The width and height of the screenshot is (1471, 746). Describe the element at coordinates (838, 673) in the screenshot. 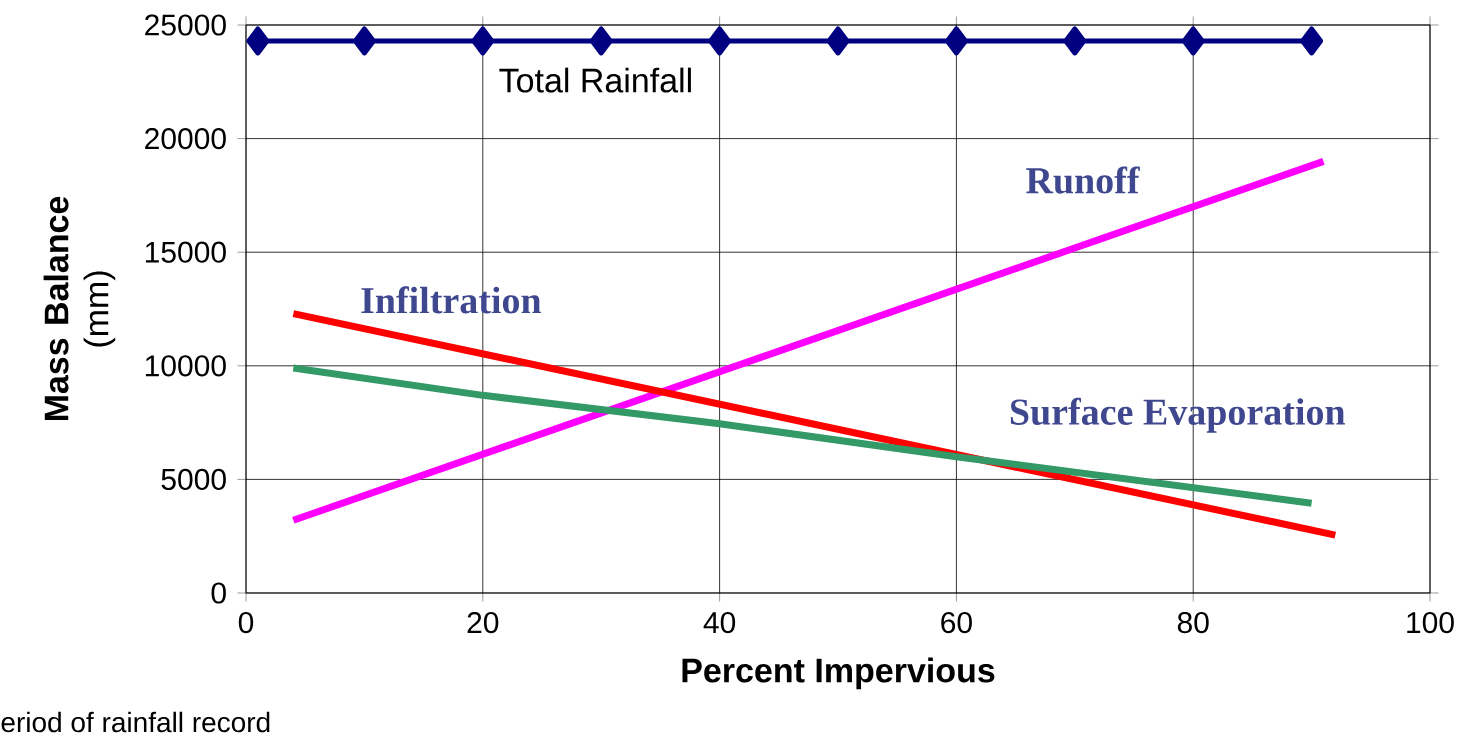

I see `x-axis-title: Percent Impervious` at that location.